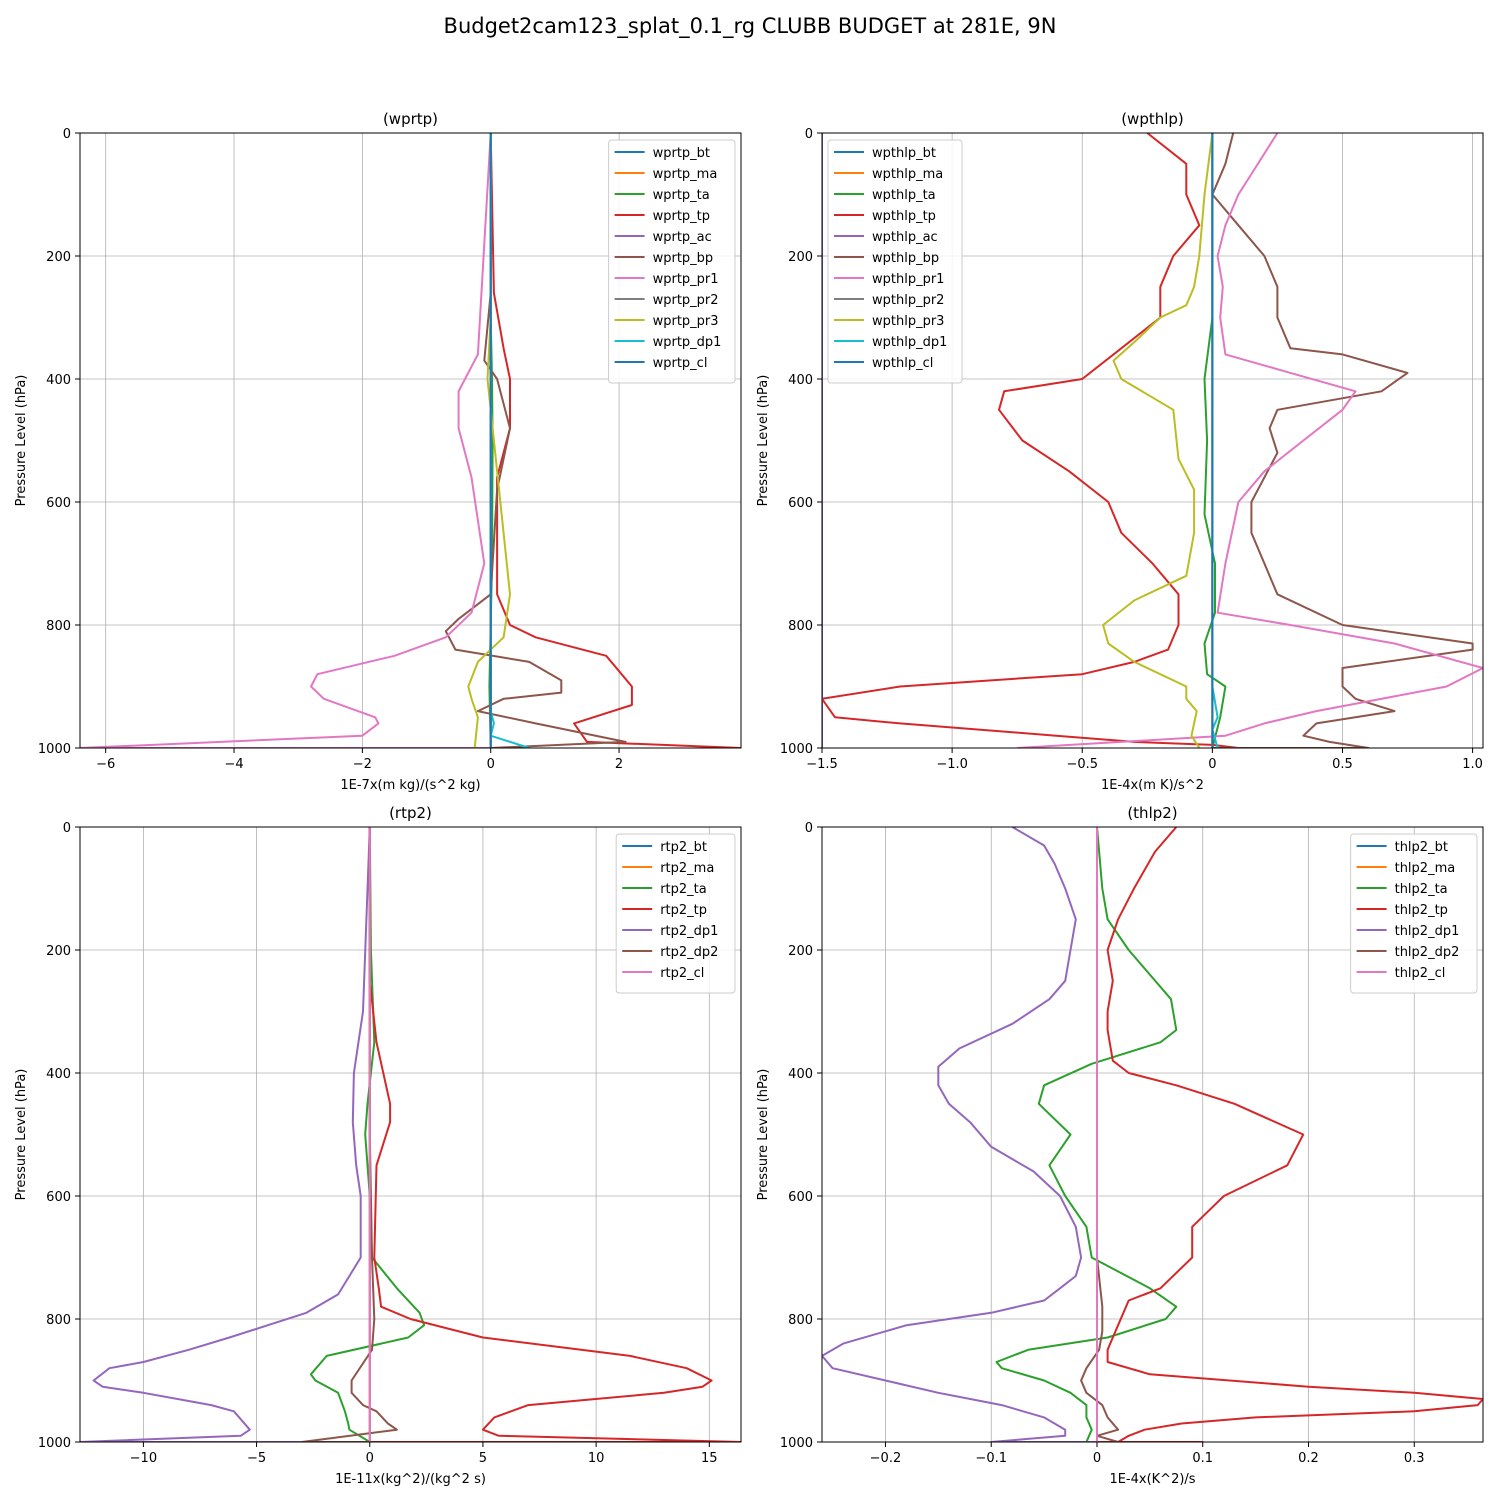  What do you see at coordinates (689, 931) in the screenshot?
I see `legend-entry: rtp2_dp1` at bounding box center [689, 931].